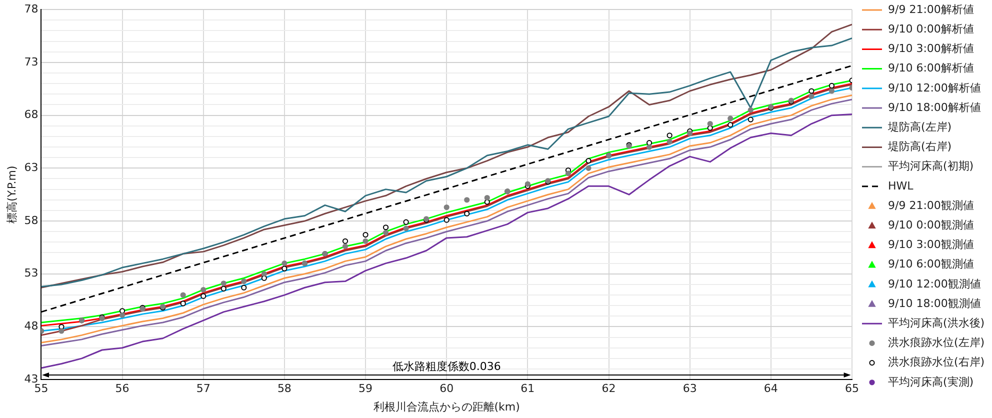 This screenshot has width=992, height=418. I want to click on legend-label: 9/10 3:00観測値, so click(931, 245).